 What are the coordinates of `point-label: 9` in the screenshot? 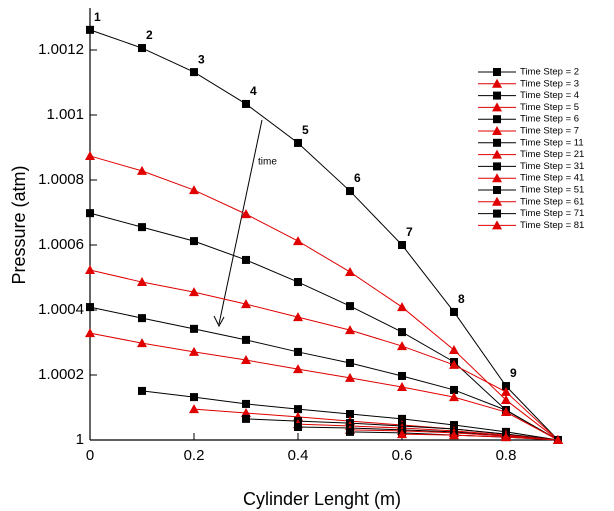 It's located at (513, 373).